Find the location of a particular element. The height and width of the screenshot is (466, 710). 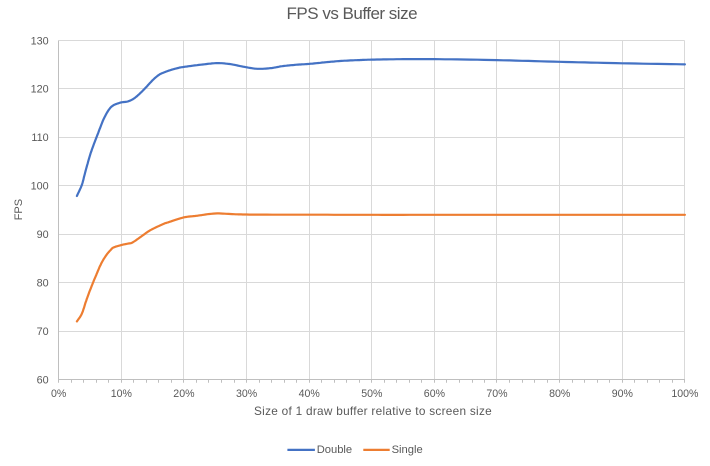

svg-text: 60 is located at coordinates (43, 380).